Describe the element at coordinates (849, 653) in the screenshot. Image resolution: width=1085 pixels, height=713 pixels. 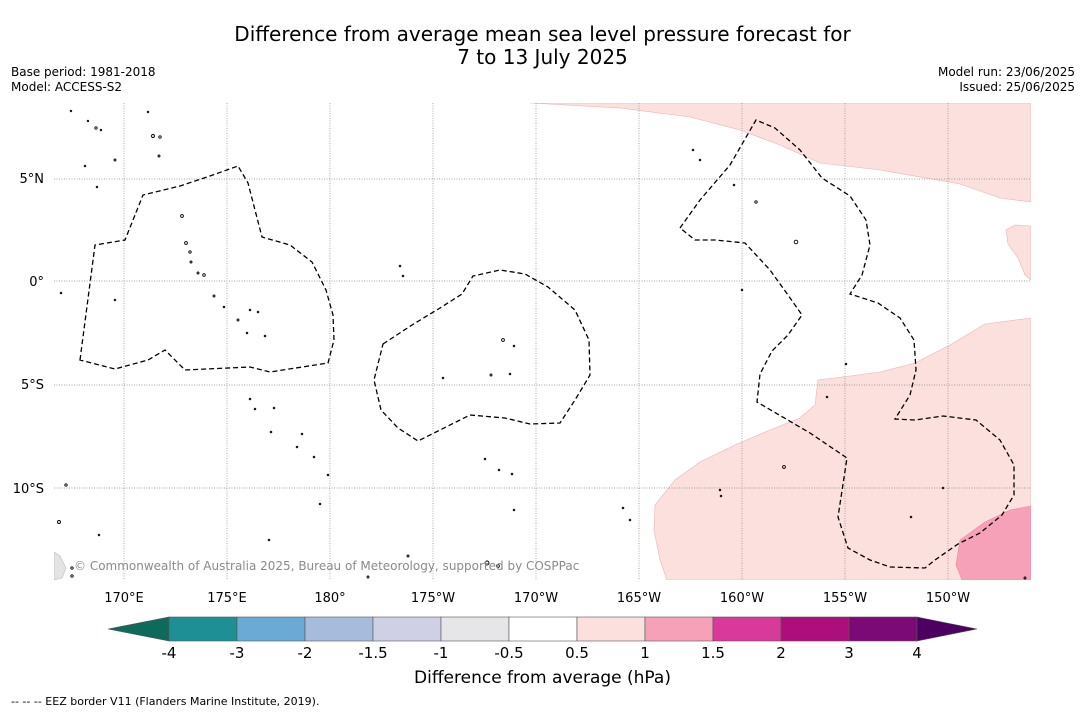
I see `colorbar-tick: 3` at that location.